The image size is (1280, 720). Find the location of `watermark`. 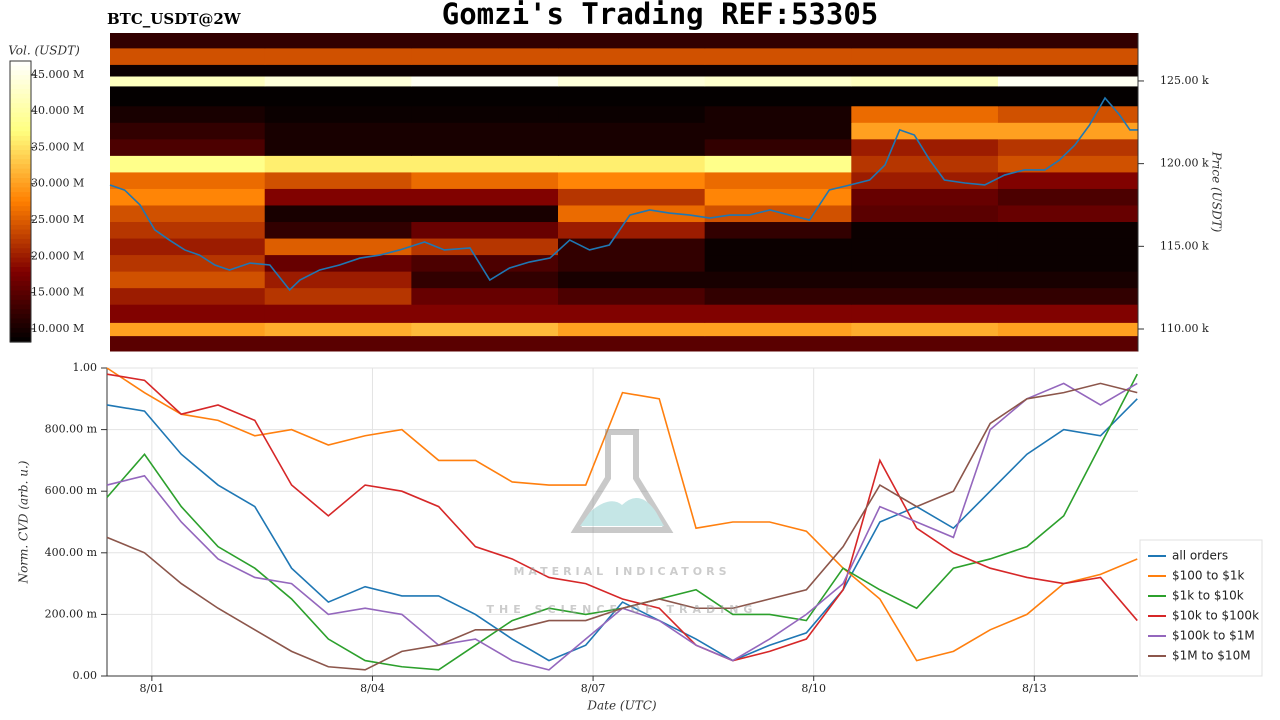

watermark is located at coordinates (622, 481).